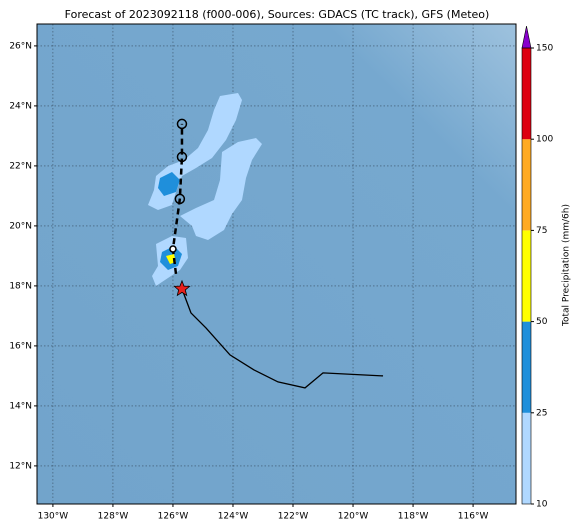 The width and height of the screenshot is (581, 528). Describe the element at coordinates (293, 517) in the screenshot. I see `x-tick-label: 122°W` at that location.